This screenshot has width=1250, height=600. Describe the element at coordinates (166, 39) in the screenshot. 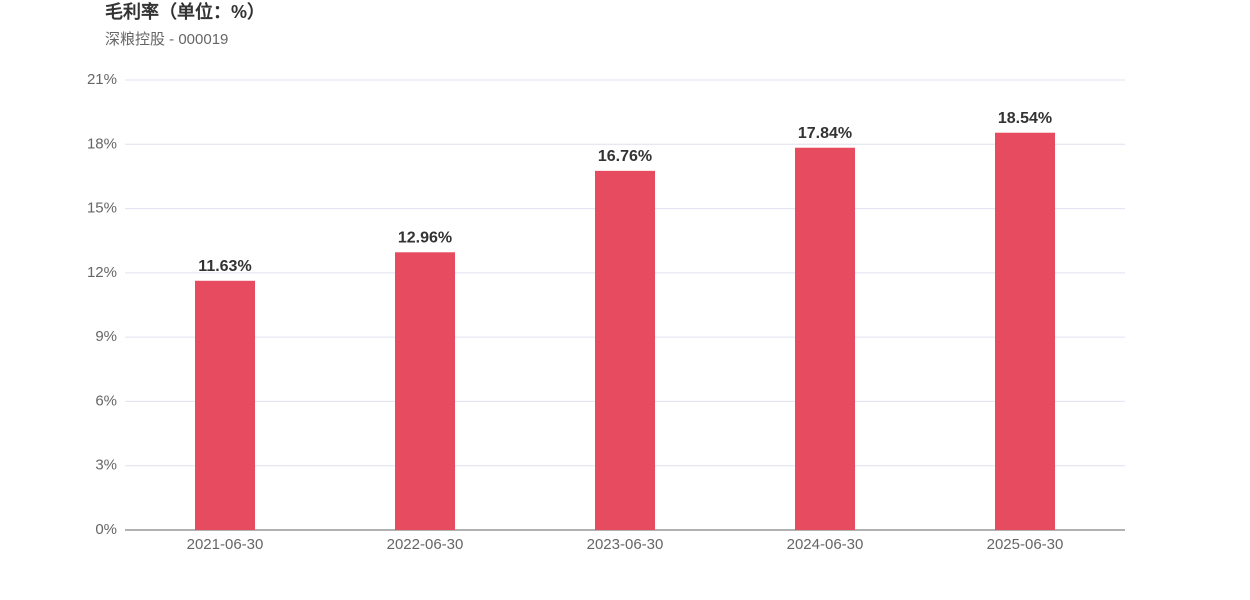

I see `chart-subtitle: 深粮控股 - 000019` at that location.